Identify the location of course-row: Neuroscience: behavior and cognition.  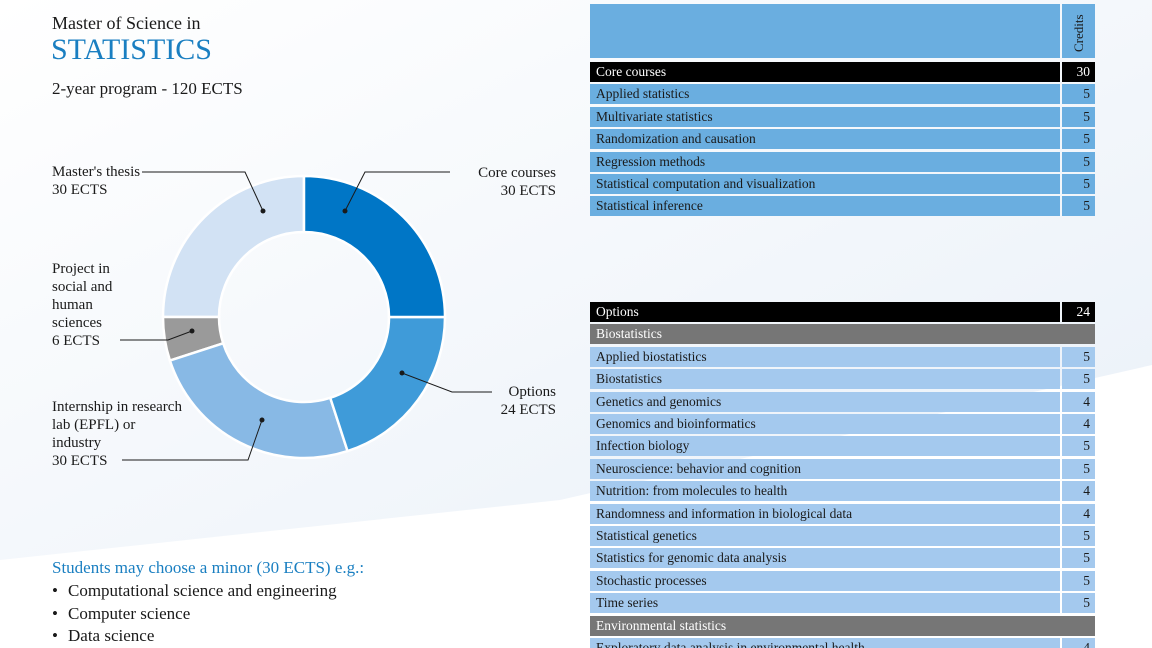
(825, 468).